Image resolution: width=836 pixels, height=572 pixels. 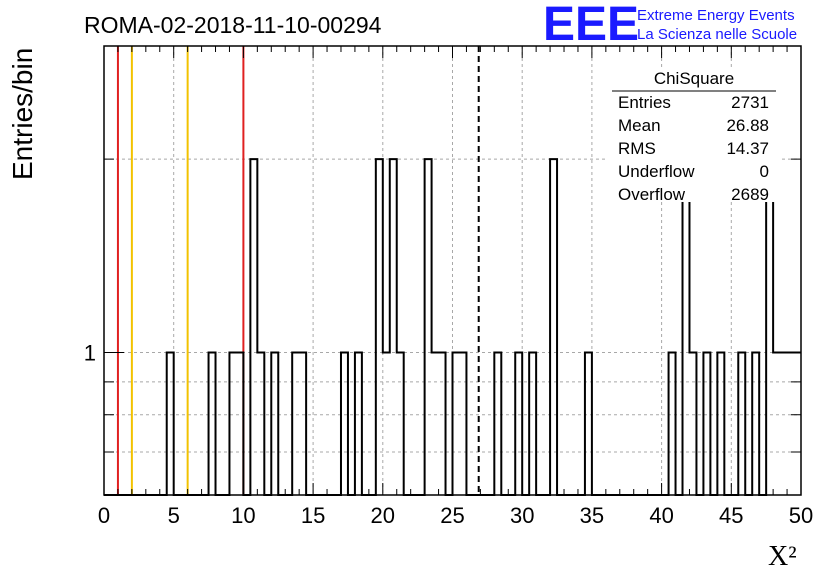 I want to click on stats-value: 2731, so click(x=750, y=102).